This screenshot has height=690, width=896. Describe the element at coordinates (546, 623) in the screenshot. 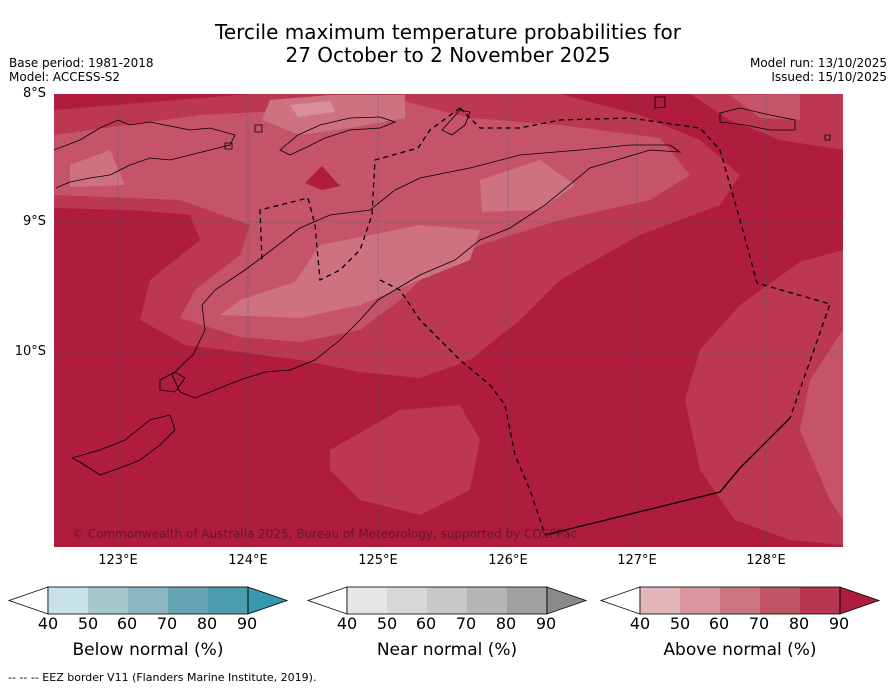

I see `cb-near-tick-90: 90` at that location.